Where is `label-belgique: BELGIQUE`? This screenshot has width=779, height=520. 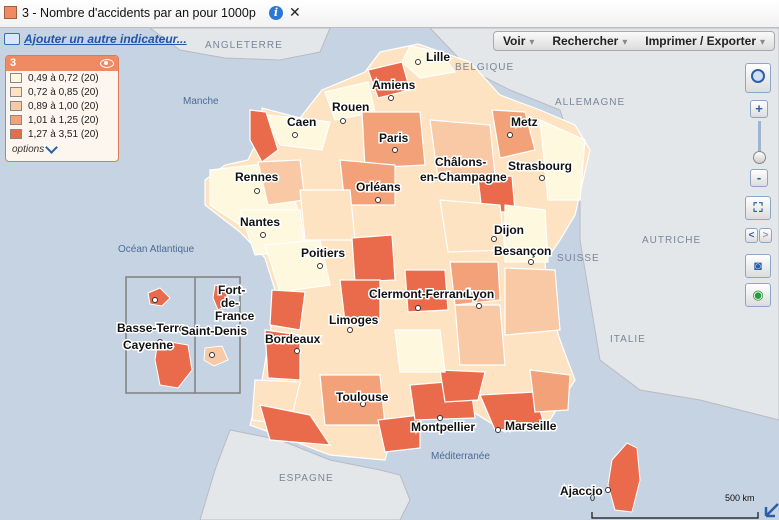 label-belgique: BELGIQUE is located at coordinates (484, 67).